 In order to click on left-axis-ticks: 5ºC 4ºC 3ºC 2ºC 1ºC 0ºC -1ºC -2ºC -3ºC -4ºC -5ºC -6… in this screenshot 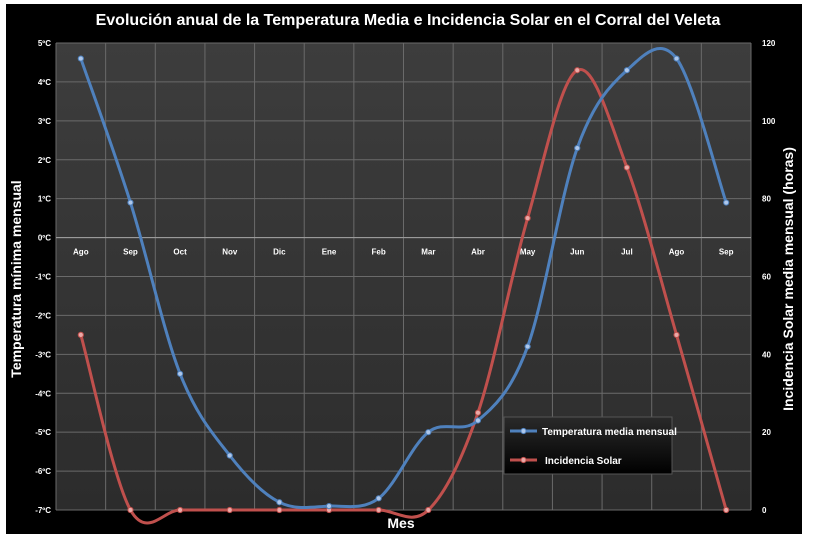, I will do `click(43, 277)`.